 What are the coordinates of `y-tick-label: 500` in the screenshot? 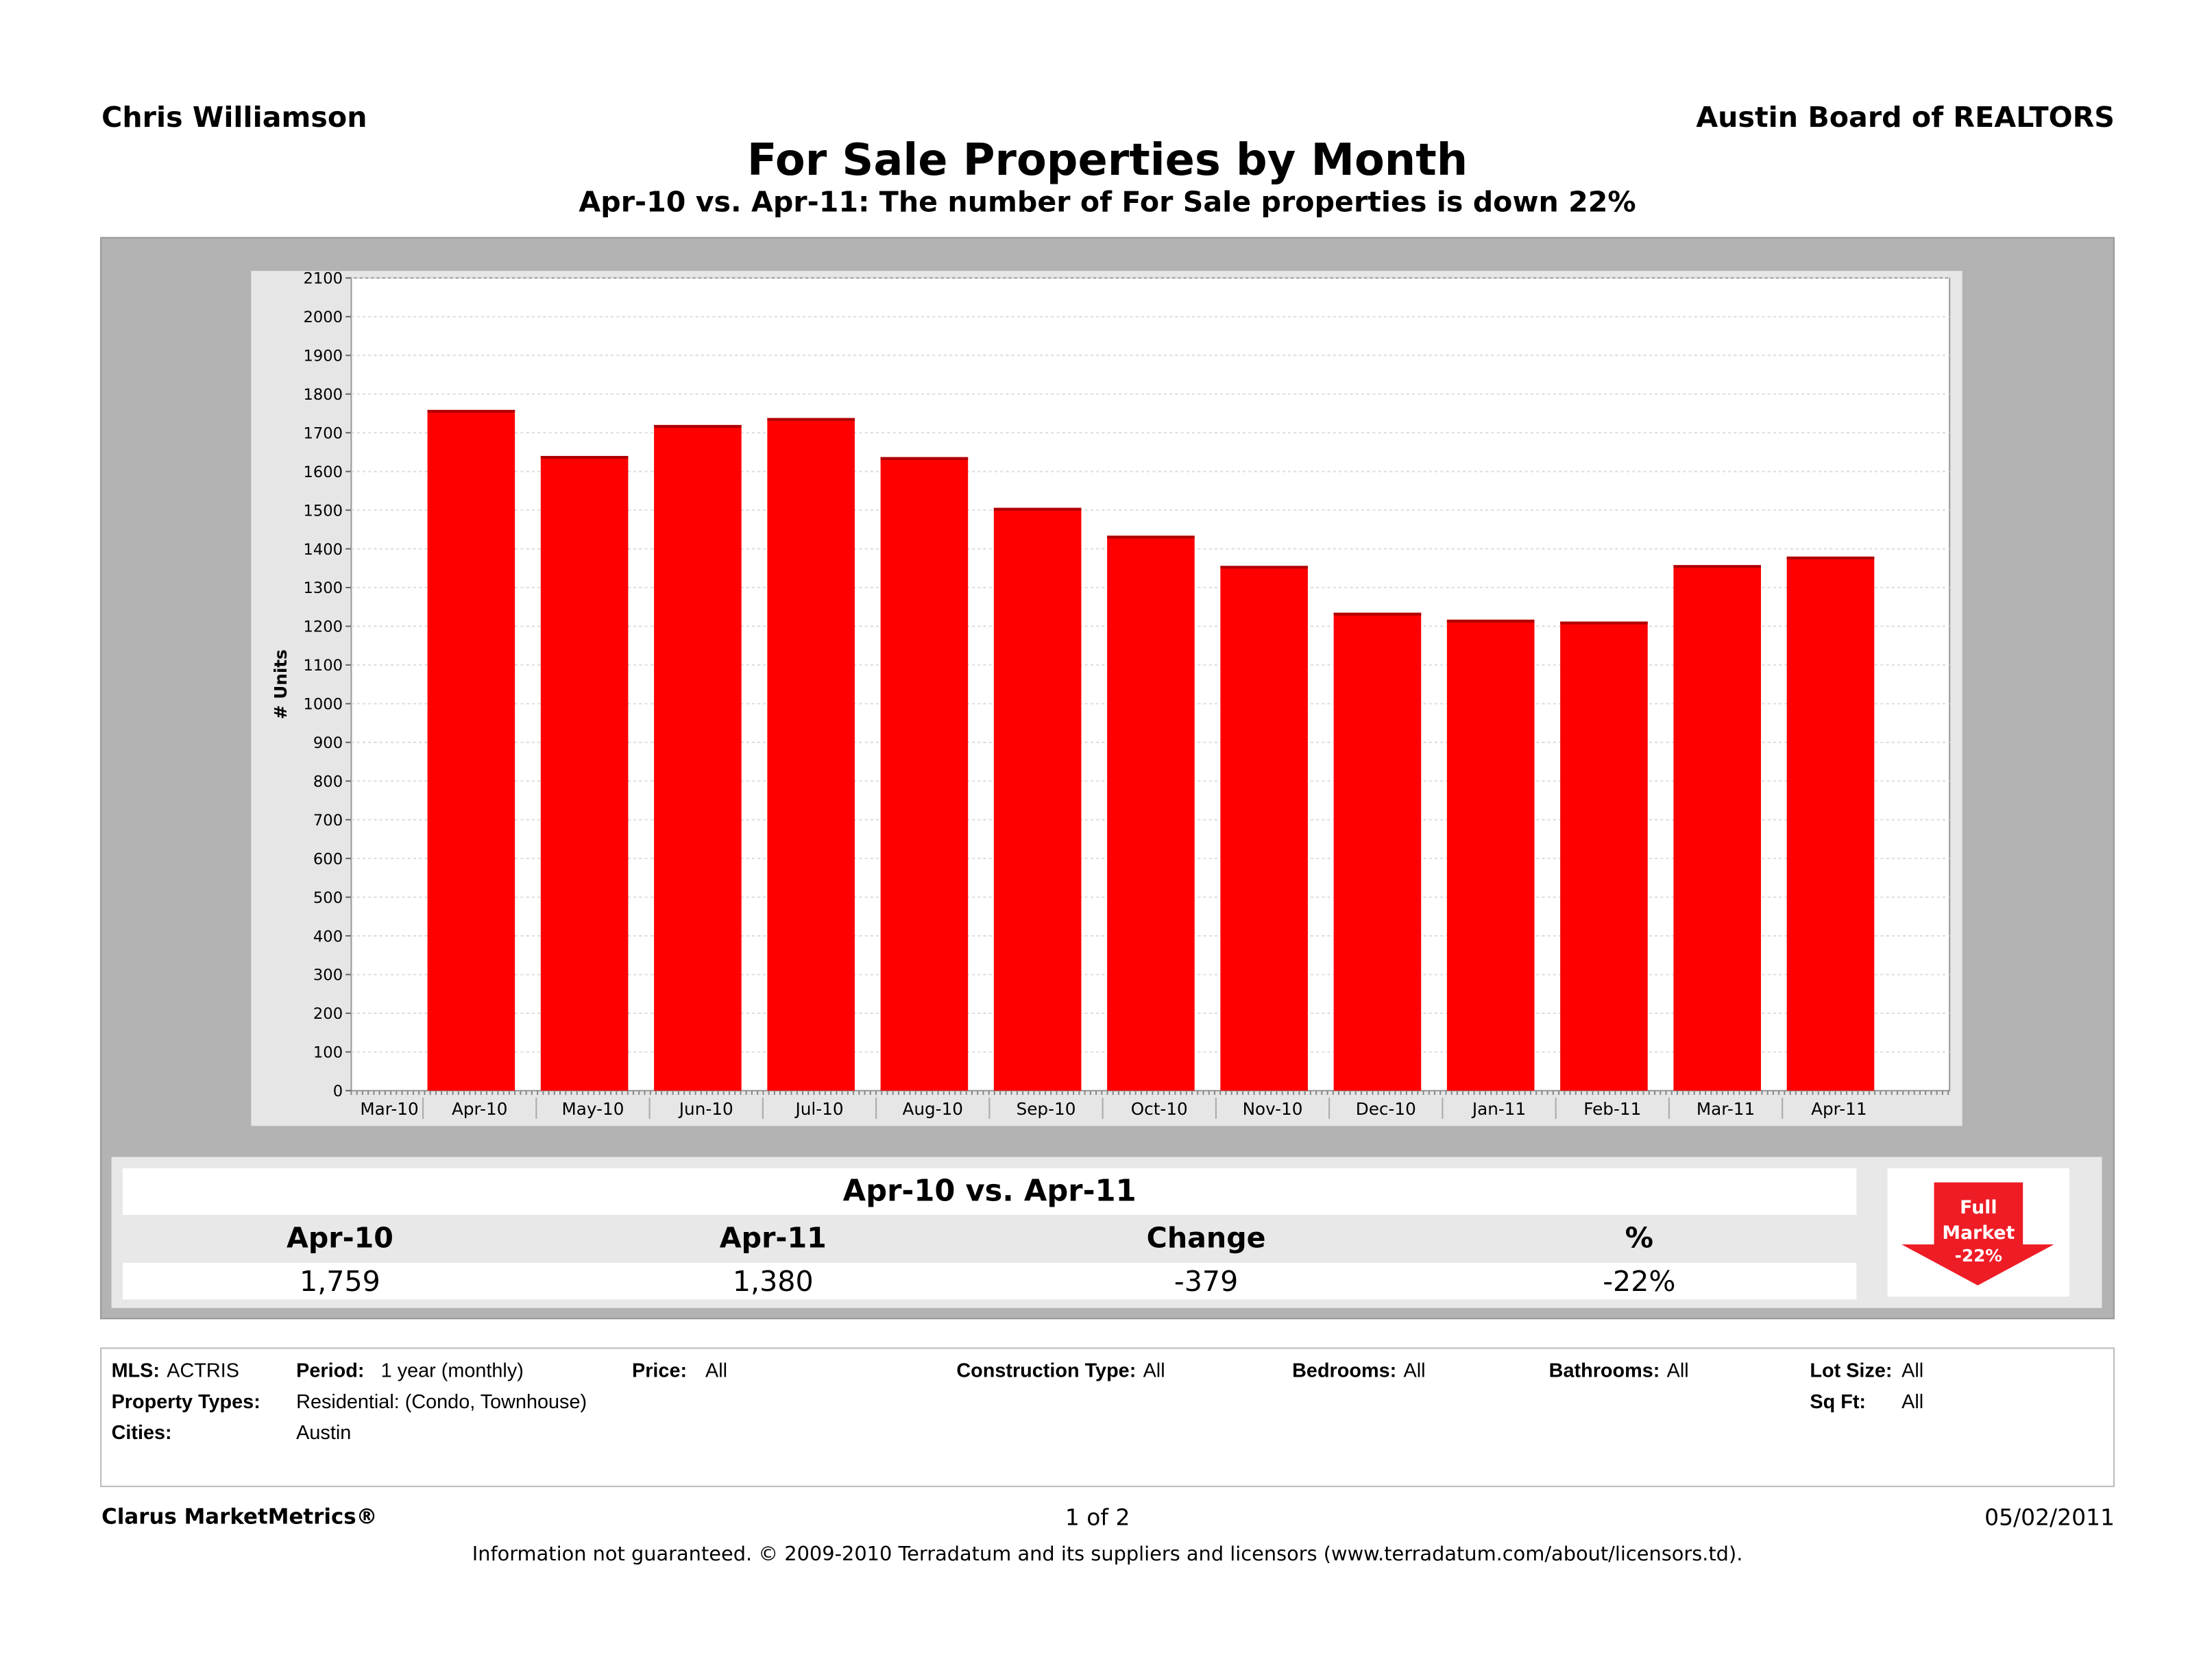 It's located at (328, 898).